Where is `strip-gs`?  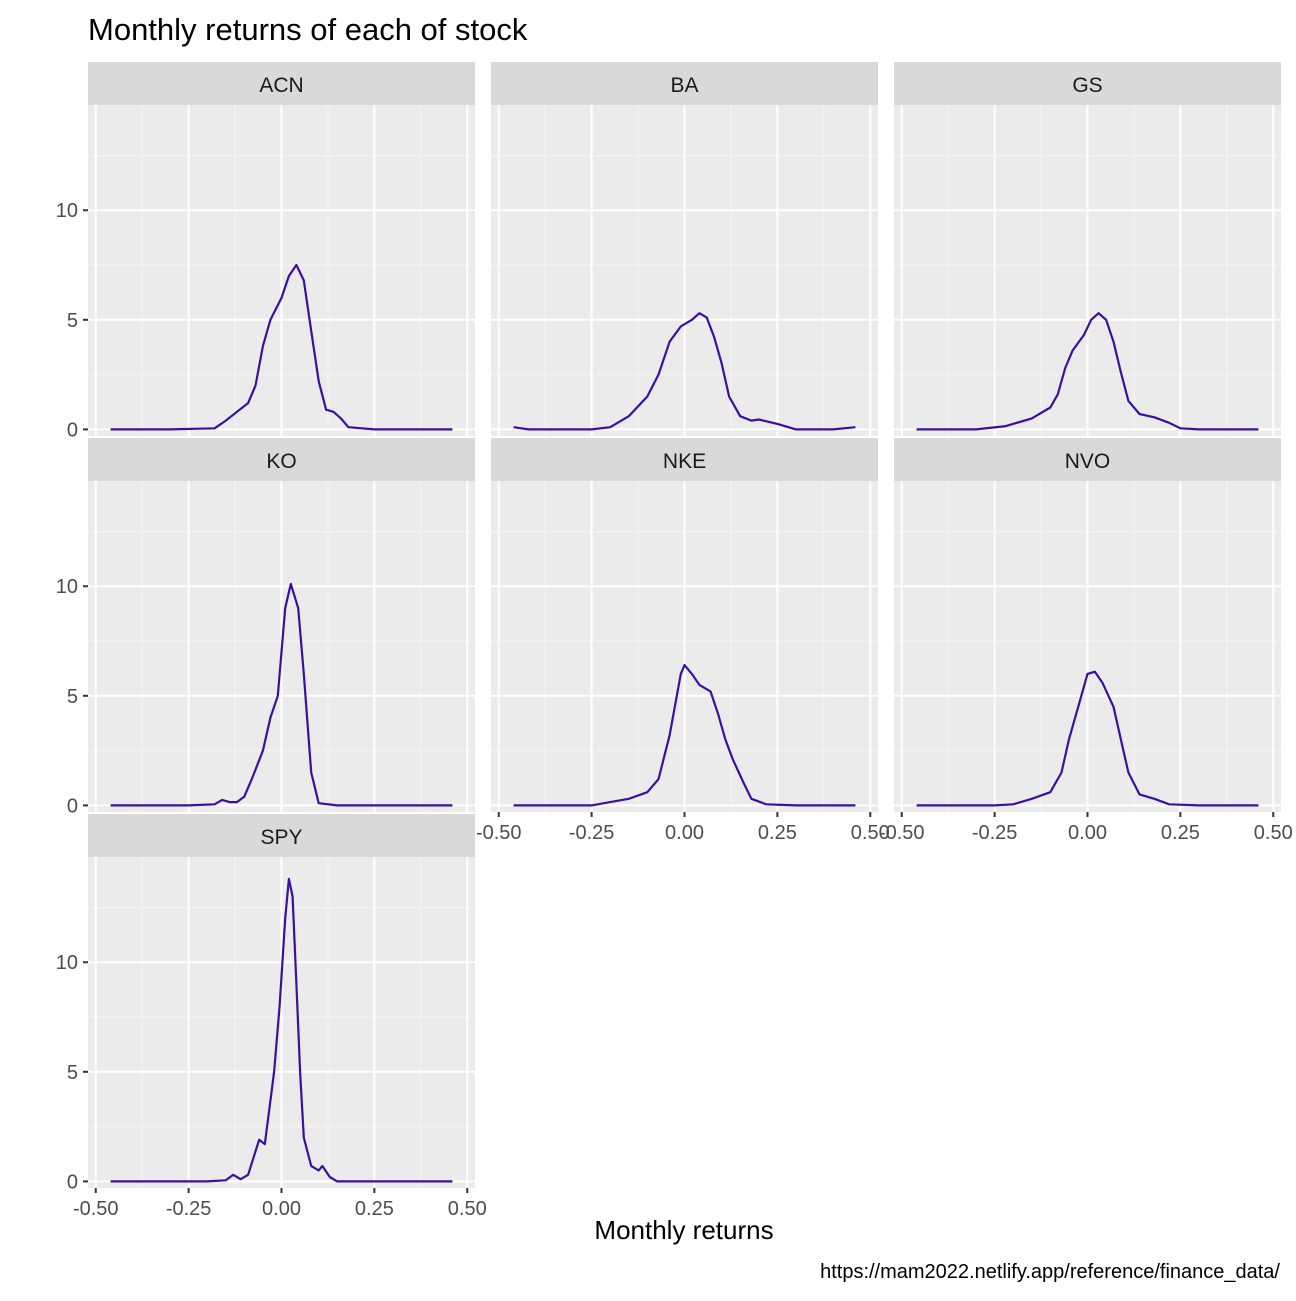
strip-gs is located at coordinates (1087, 83).